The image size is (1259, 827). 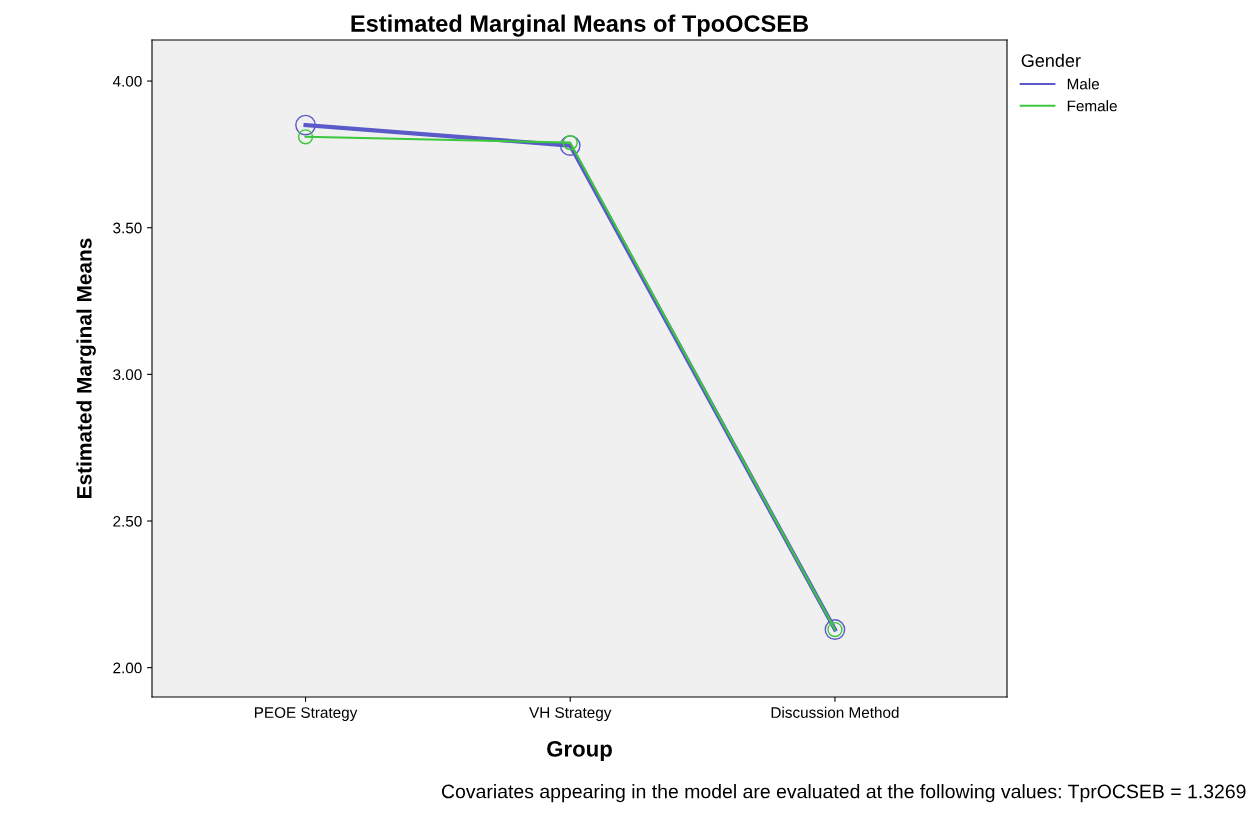 What do you see at coordinates (127, 375) in the screenshot?
I see `y-tick-label: 3.00` at bounding box center [127, 375].